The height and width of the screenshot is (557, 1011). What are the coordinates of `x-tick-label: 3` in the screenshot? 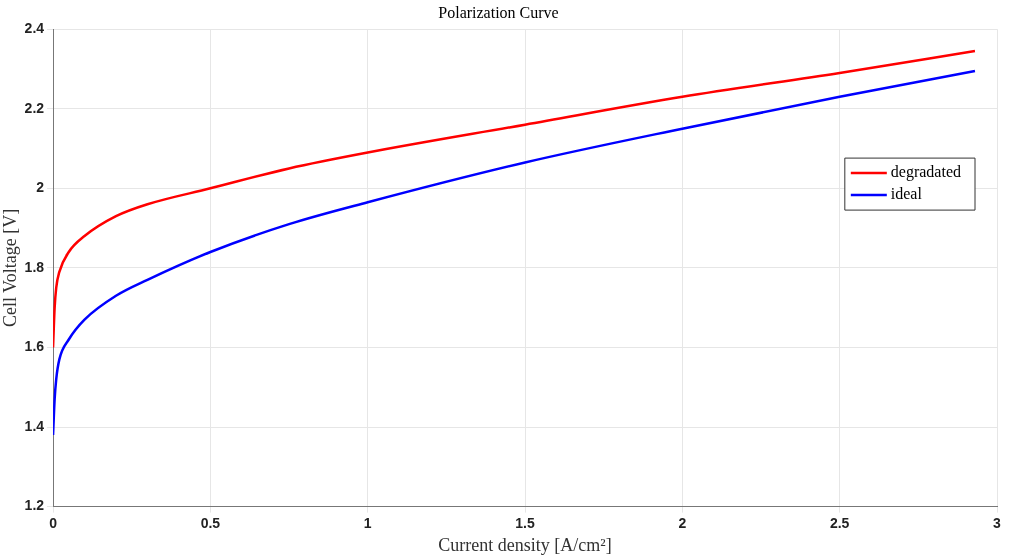 It's located at (997, 522).